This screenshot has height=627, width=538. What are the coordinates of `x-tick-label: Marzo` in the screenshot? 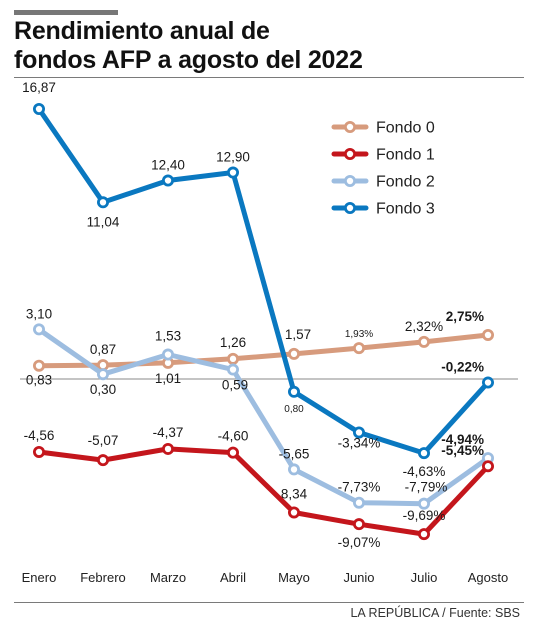 It's located at (168, 577).